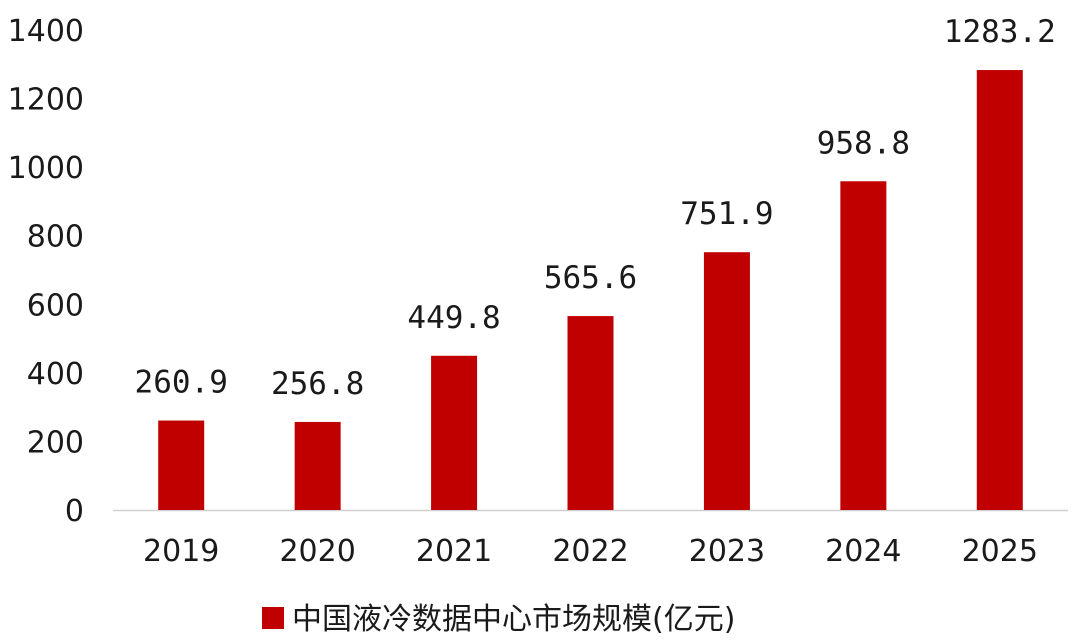  What do you see at coordinates (181, 551) in the screenshot?
I see `x-tick-label: 2019` at bounding box center [181, 551].